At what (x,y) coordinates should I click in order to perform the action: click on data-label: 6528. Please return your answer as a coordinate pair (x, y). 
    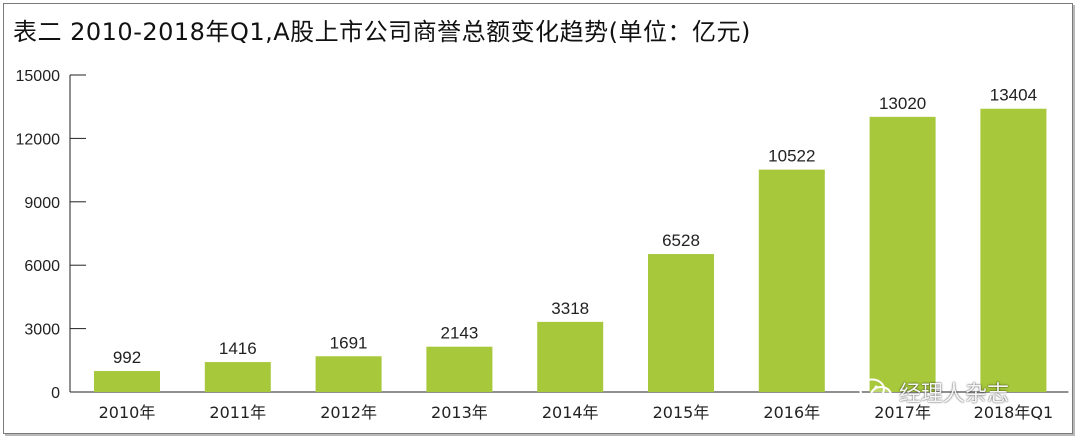
    Looking at the image, I should click on (681, 240).